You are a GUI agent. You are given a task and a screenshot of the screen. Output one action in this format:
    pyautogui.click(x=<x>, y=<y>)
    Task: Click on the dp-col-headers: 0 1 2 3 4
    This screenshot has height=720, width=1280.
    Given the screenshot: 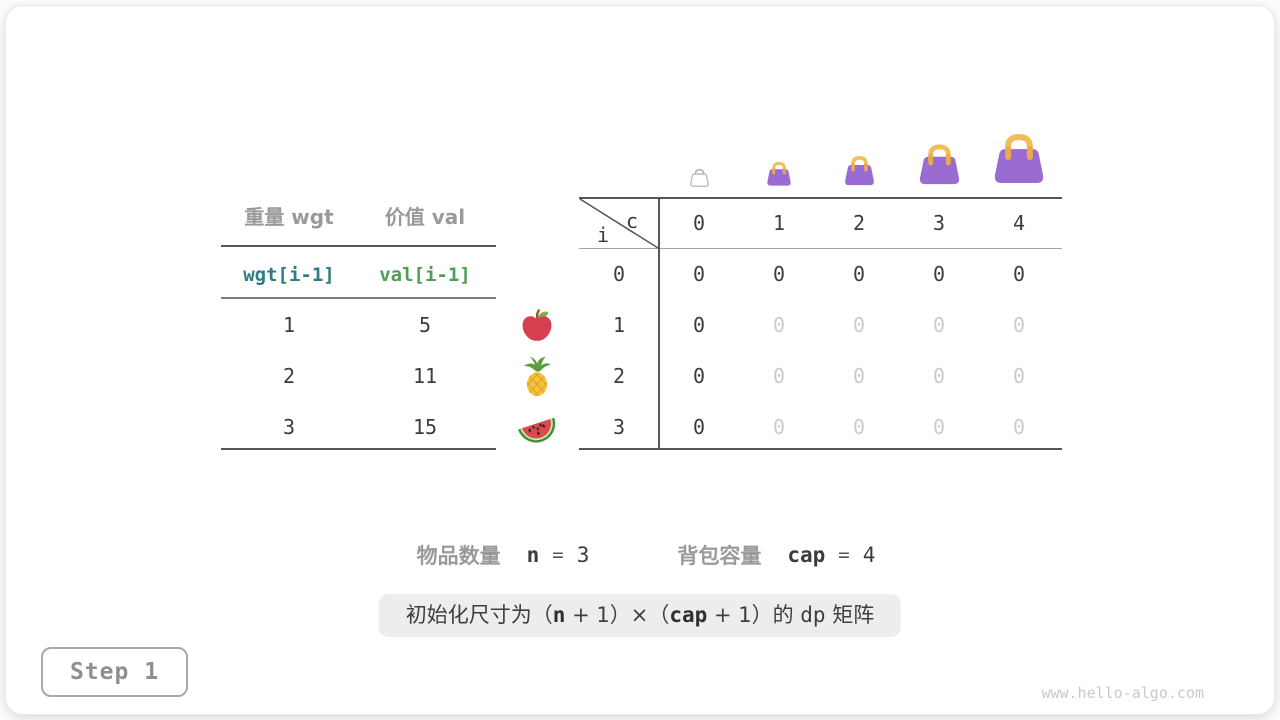 What is the action you would take?
    pyautogui.click(x=859, y=223)
    